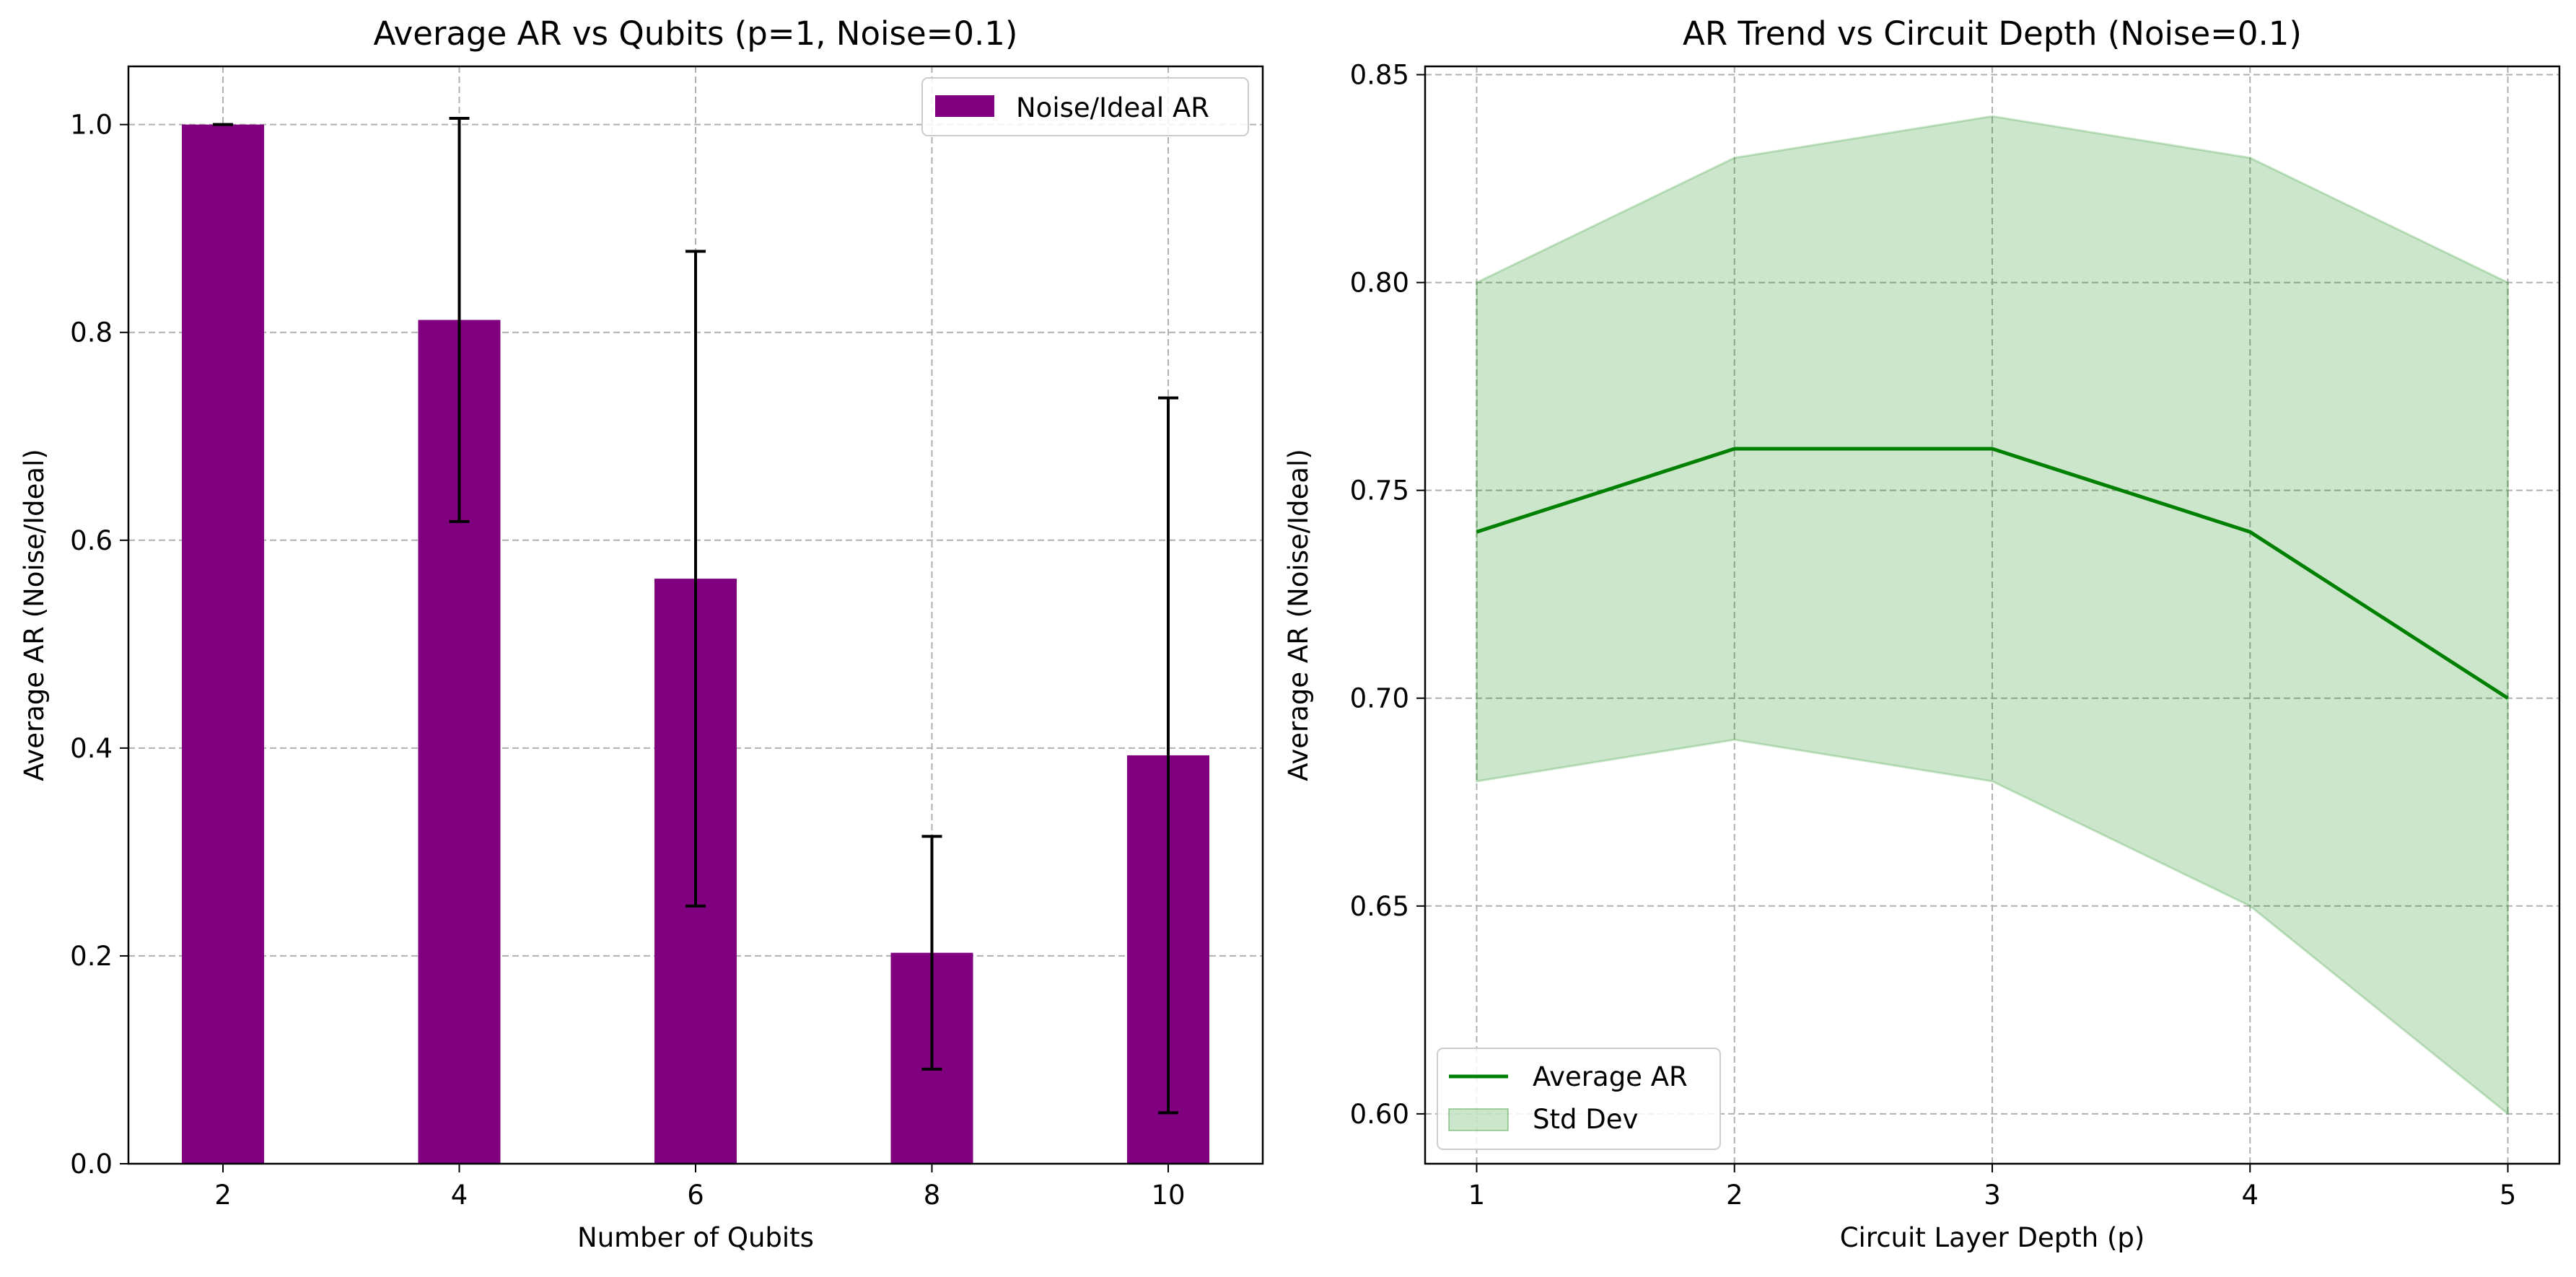  I want to click on y-tick-label: 0.8, so click(91, 333).